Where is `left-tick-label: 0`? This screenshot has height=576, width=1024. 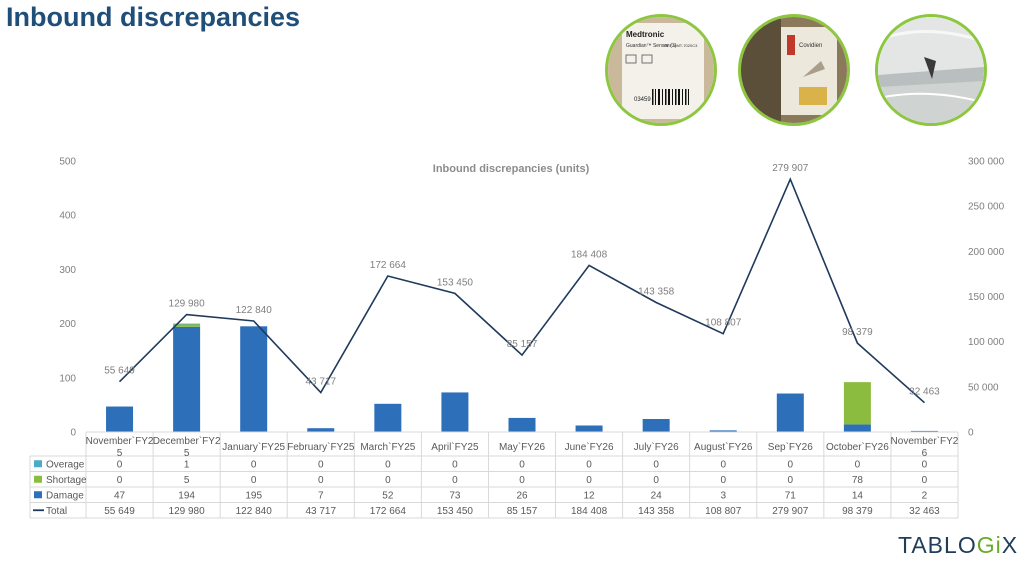
left-tick-label: 0 is located at coordinates (73, 433).